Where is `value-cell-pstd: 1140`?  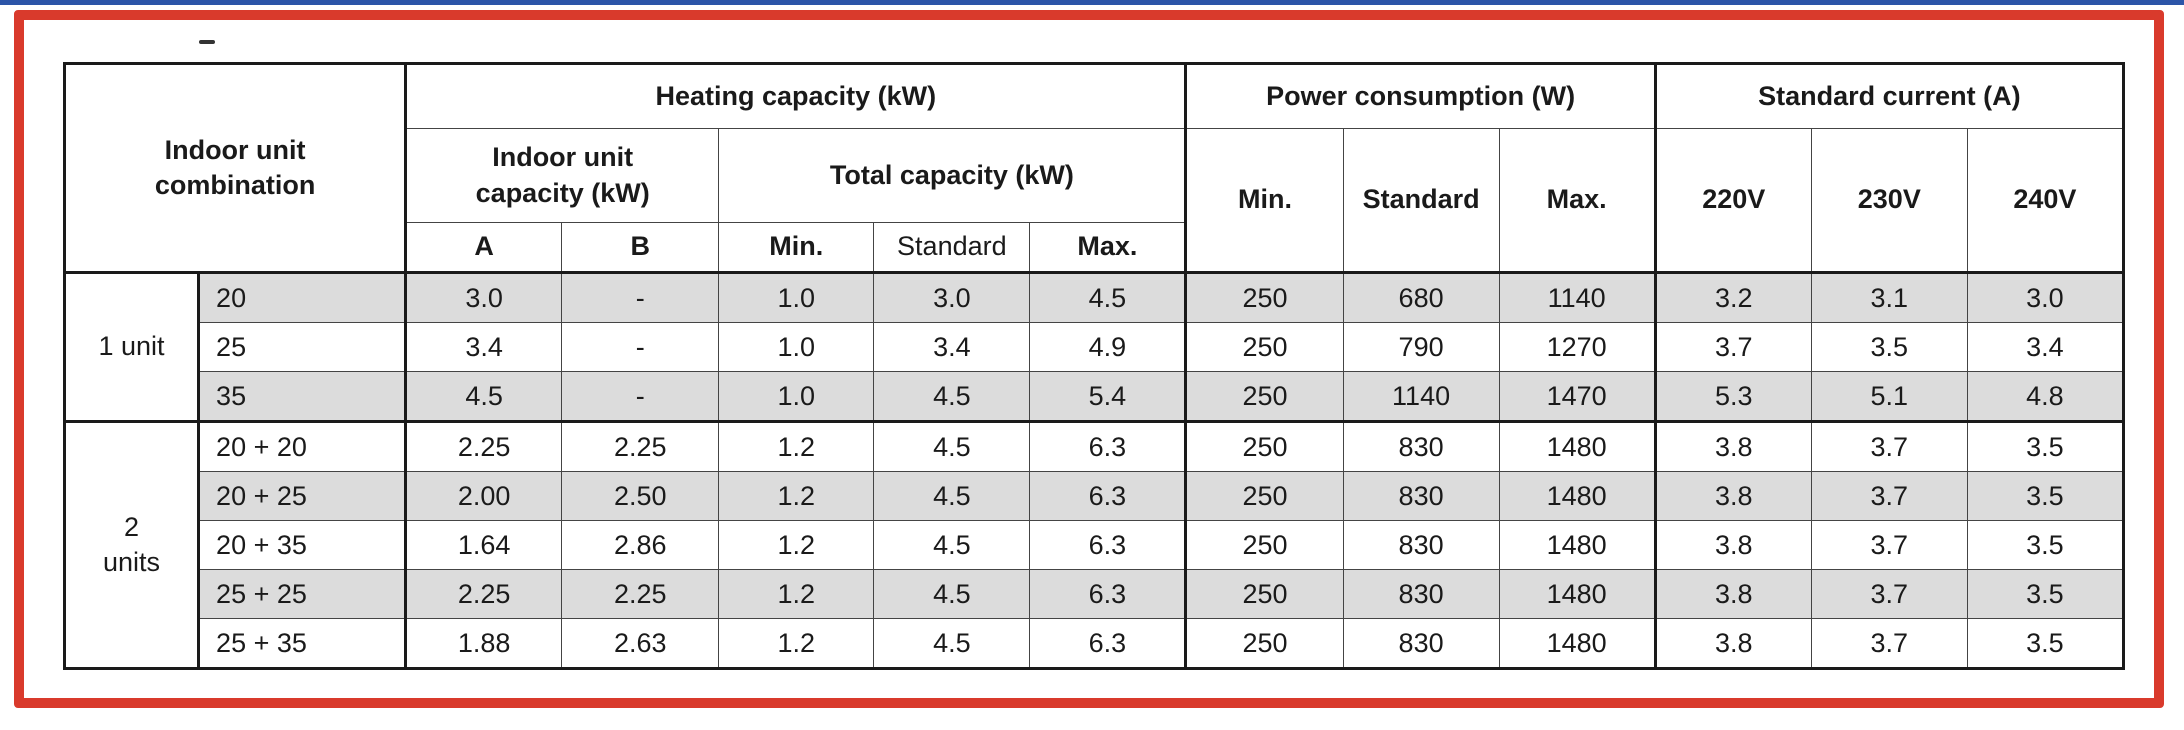
value-cell-pstd: 1140 is located at coordinates (1421, 397).